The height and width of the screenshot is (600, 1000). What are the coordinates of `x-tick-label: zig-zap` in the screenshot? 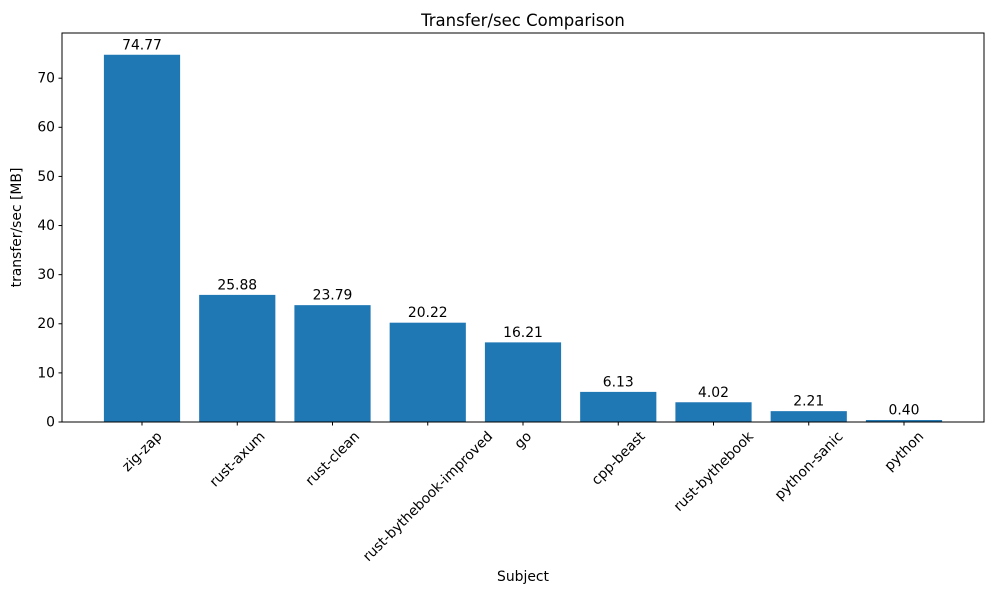 It's located at (142, 452).